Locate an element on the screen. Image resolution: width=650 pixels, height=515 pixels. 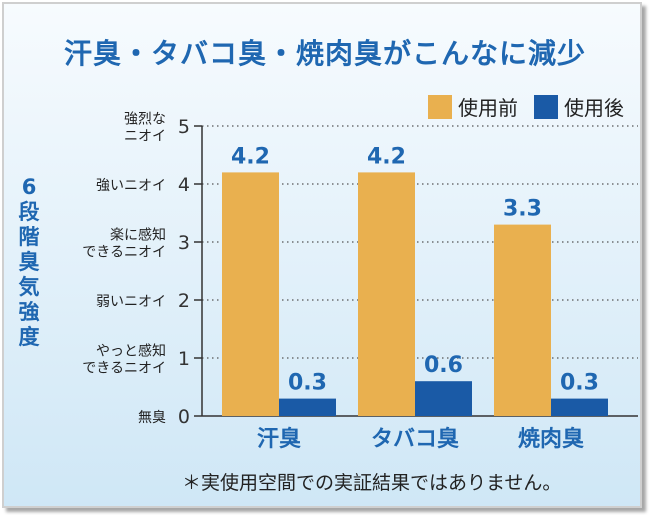
y-tick-label-2: 2 is located at coordinates (184, 301).